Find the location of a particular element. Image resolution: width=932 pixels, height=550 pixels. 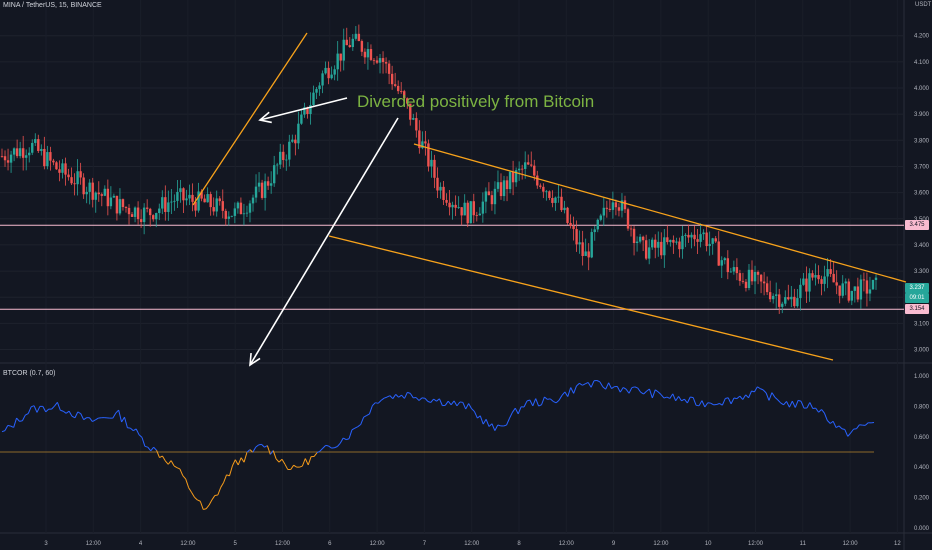

time-tick-label: 9 is located at coordinates (614, 544).